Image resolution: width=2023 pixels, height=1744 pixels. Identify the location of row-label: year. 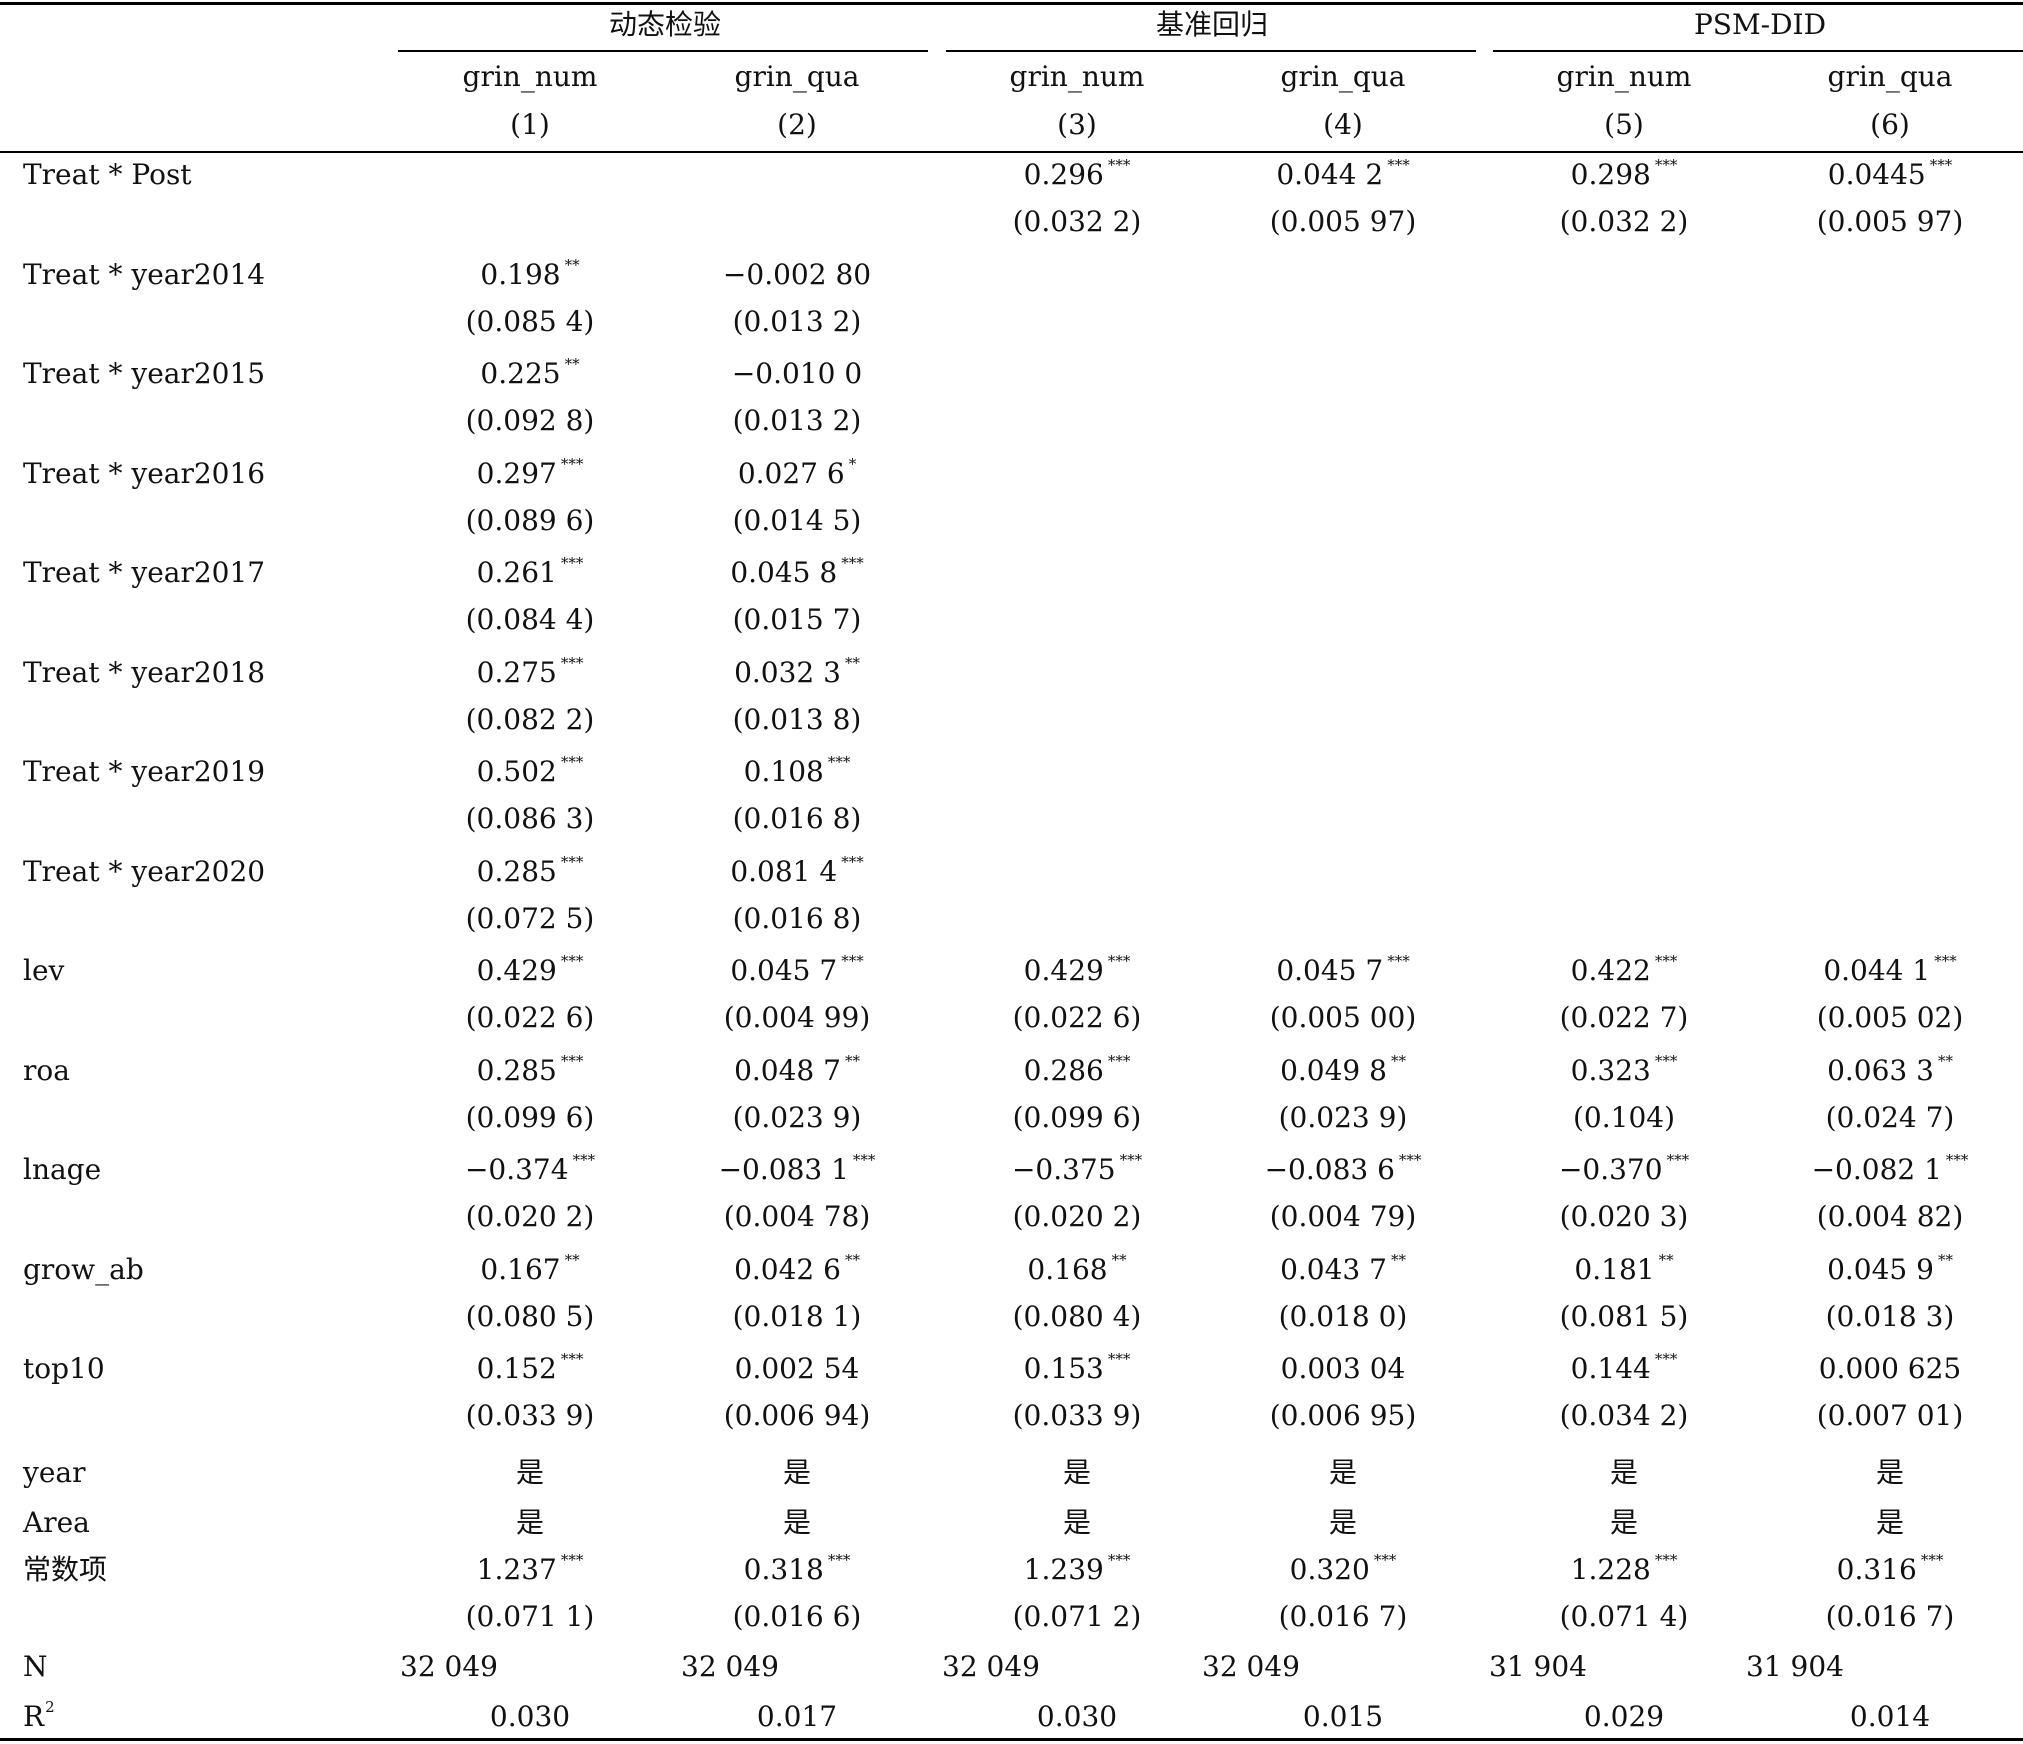
(54, 1472).